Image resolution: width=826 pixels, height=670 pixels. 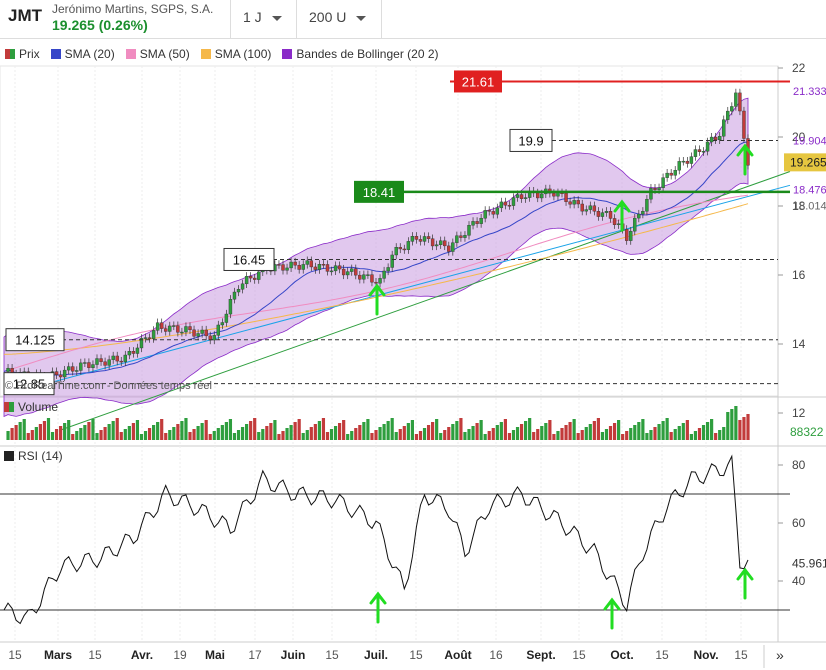 What do you see at coordinates (780, 655) in the screenshot?
I see `scroll-forward-button: »` at bounding box center [780, 655].